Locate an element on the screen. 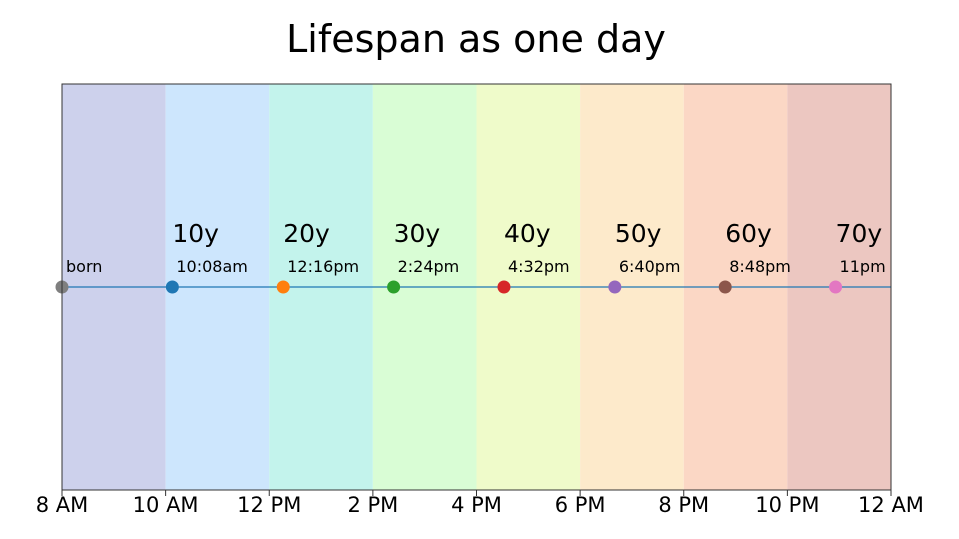  x-tick-label-3: 2 PM is located at coordinates (372, 505).